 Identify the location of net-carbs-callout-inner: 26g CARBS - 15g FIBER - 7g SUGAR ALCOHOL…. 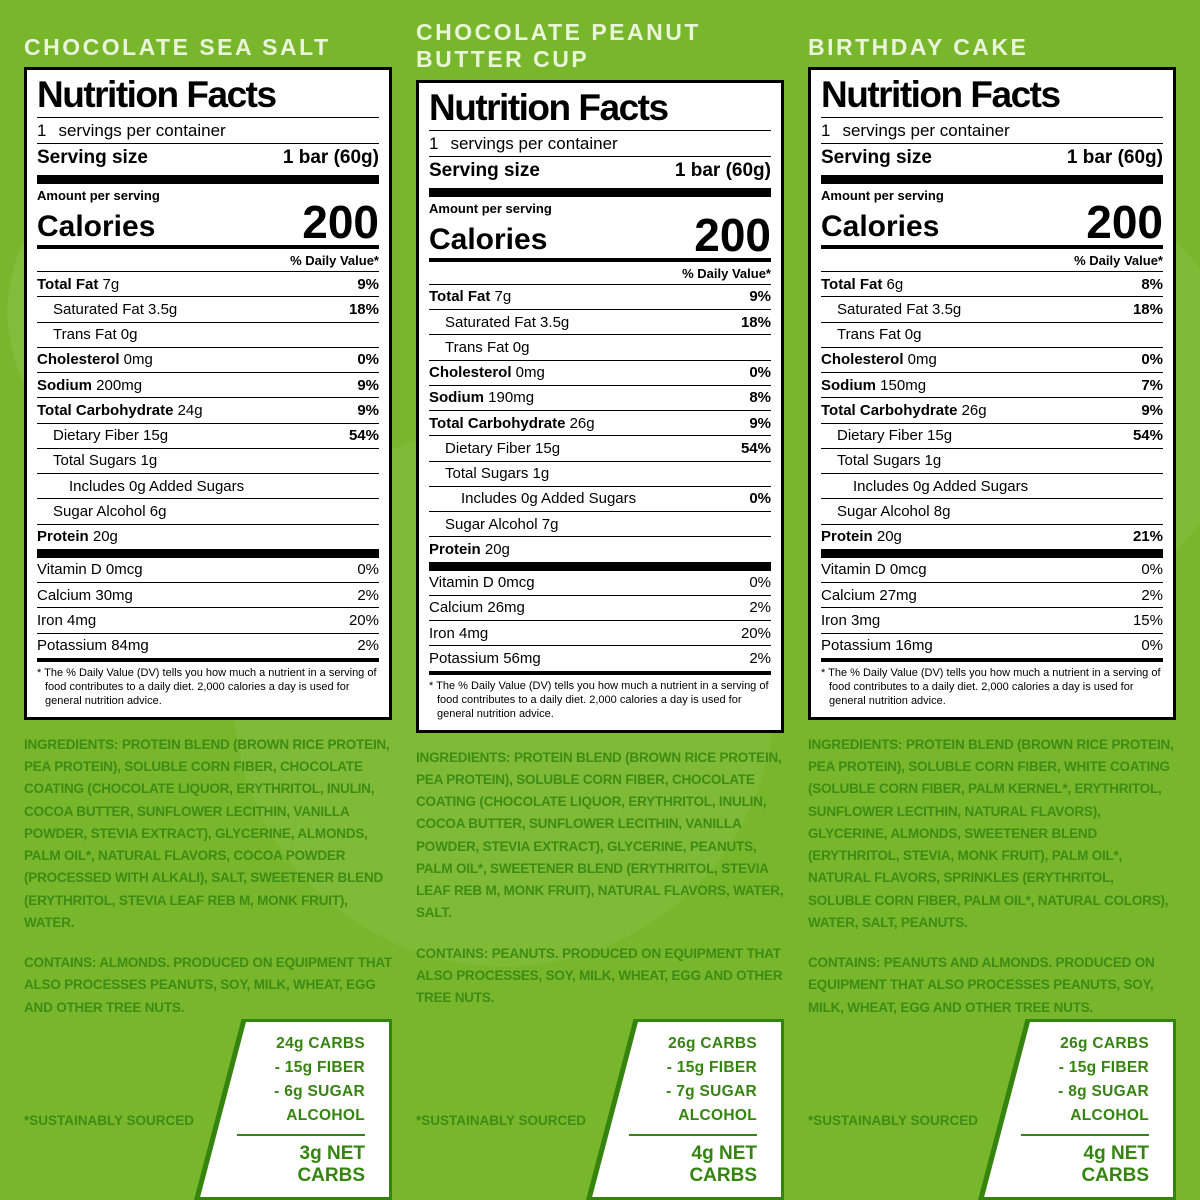
(686, 1109).